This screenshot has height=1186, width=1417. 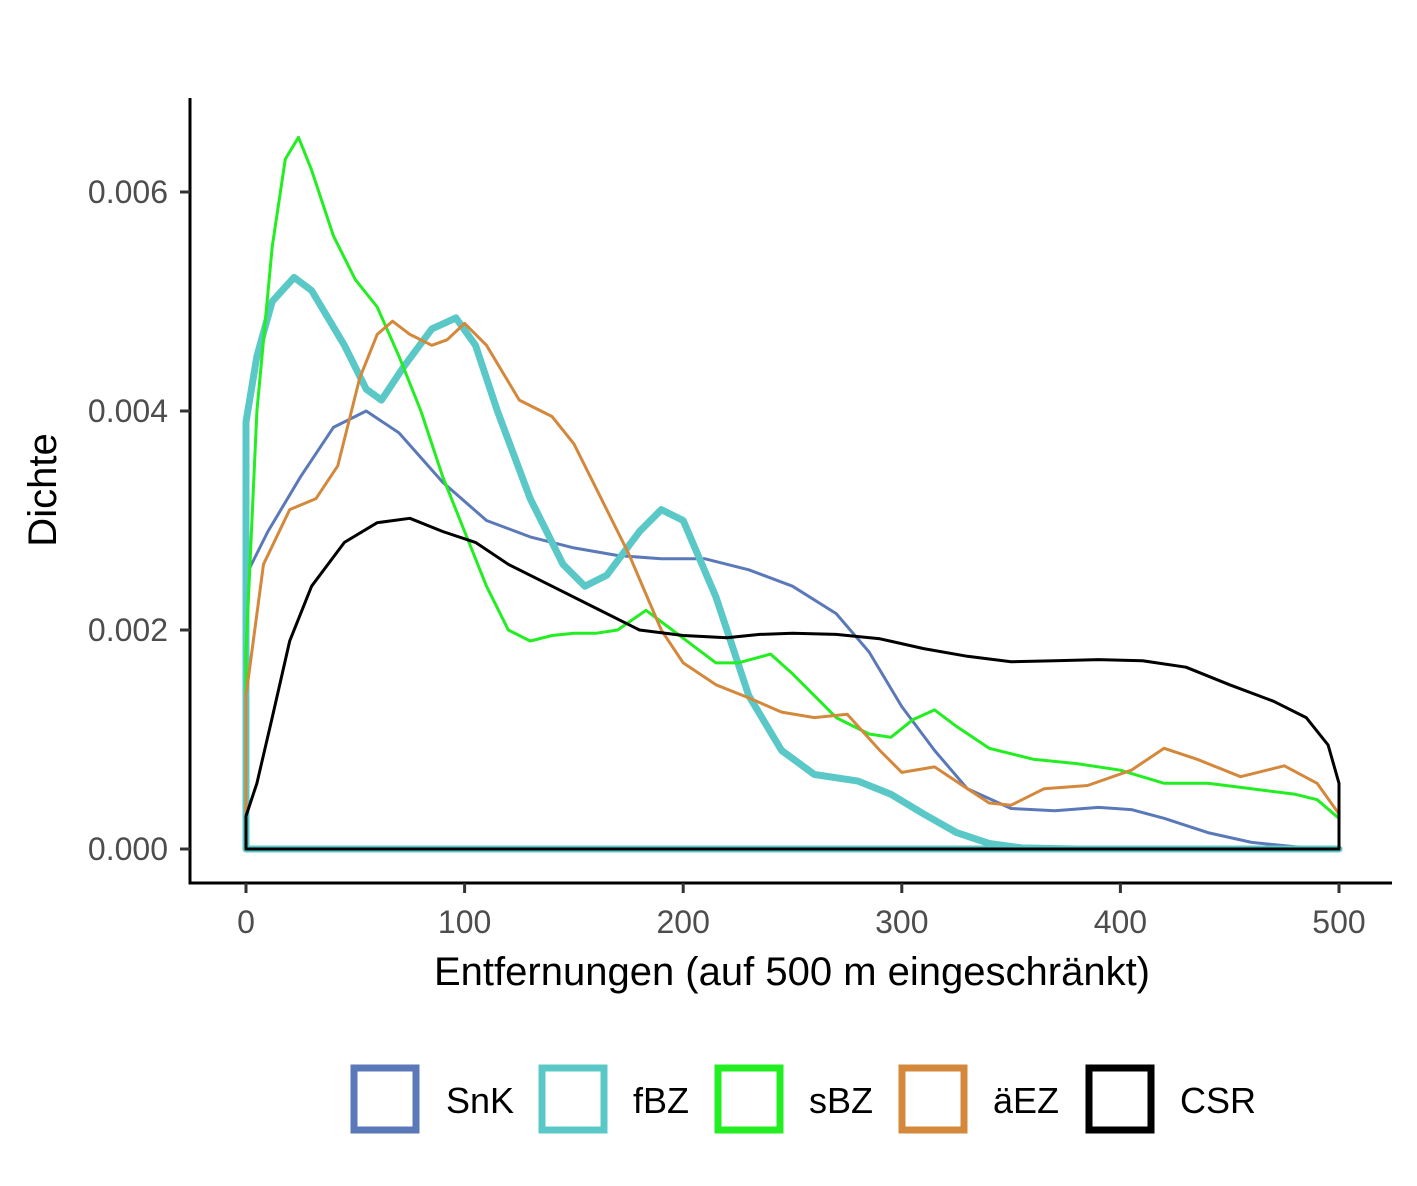 I want to click on x-tick-label: 400, so click(x=1120, y=922).